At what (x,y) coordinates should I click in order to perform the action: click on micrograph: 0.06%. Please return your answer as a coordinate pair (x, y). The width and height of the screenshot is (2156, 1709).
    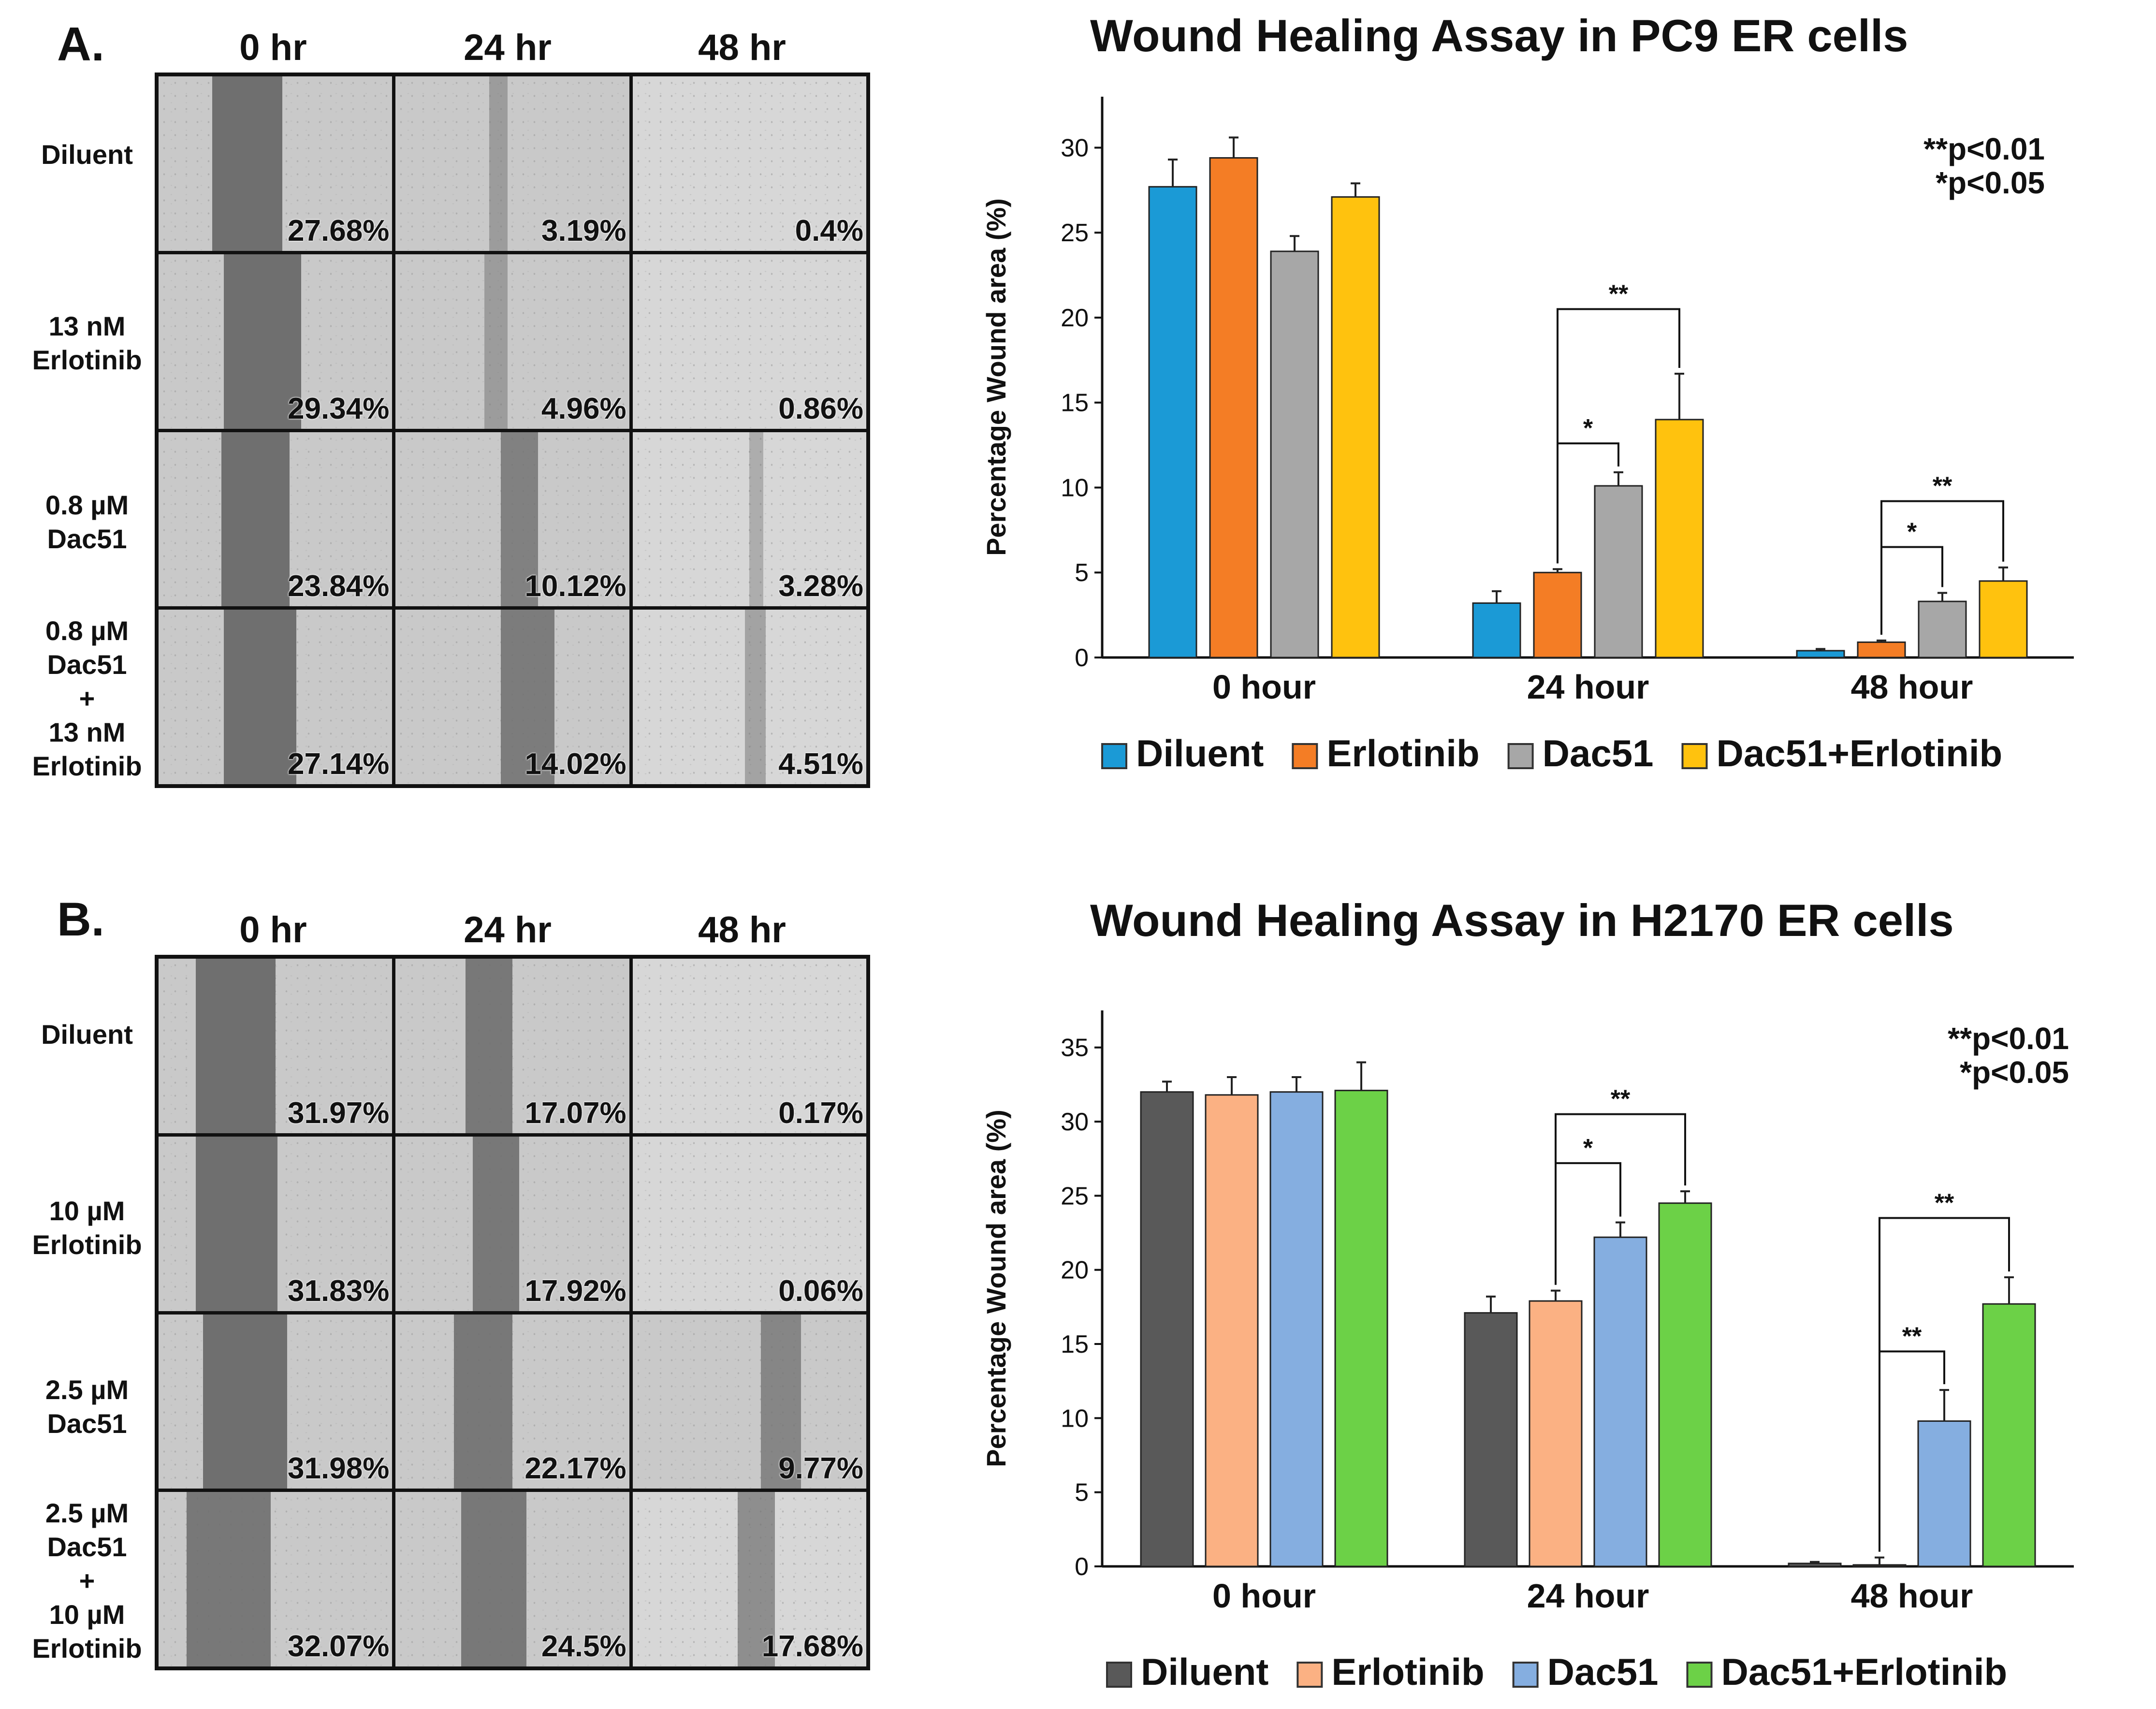
    Looking at the image, I should click on (749, 1224).